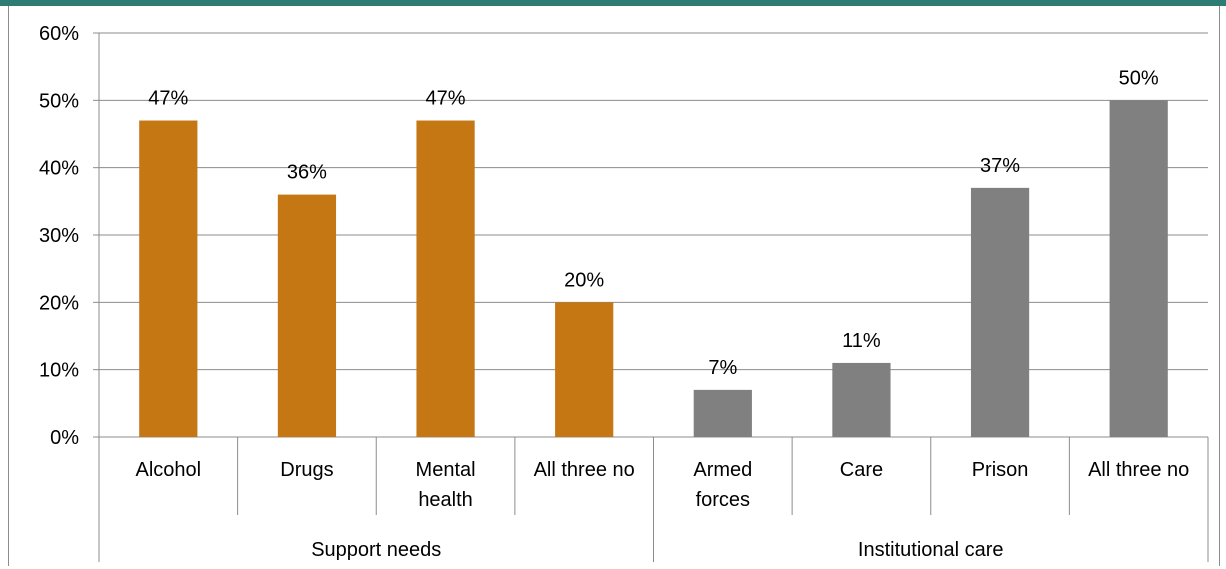  I want to click on group-label: Support needs, so click(376, 550).